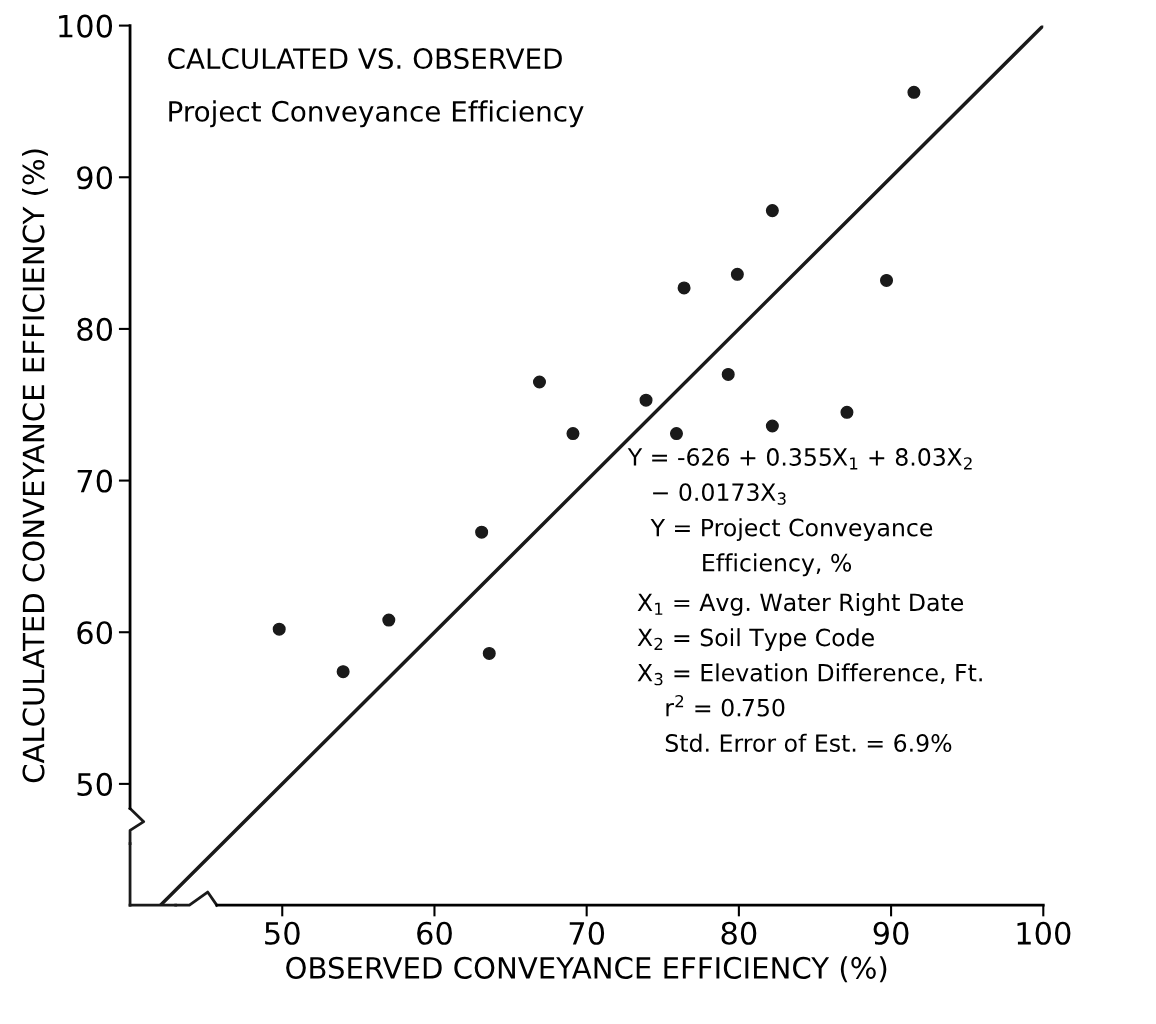 This screenshot has width=1156, height=1024. I want to click on y-tick-label: 70, so click(95, 481).